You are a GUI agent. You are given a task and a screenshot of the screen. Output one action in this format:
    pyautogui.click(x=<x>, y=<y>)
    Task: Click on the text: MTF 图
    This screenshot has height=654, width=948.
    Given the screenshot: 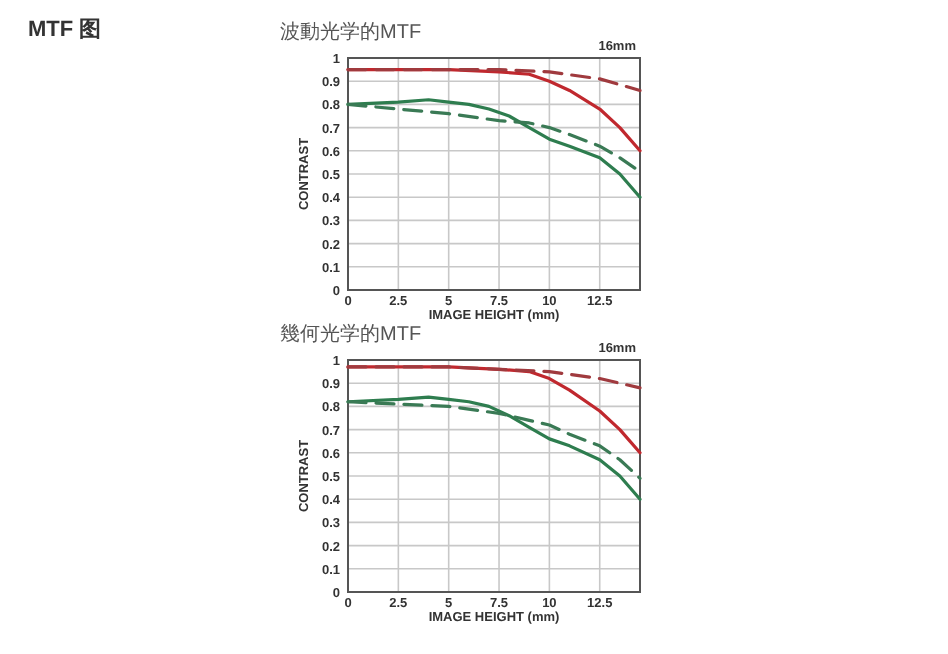 What is the action you would take?
    pyautogui.click(x=65, y=30)
    